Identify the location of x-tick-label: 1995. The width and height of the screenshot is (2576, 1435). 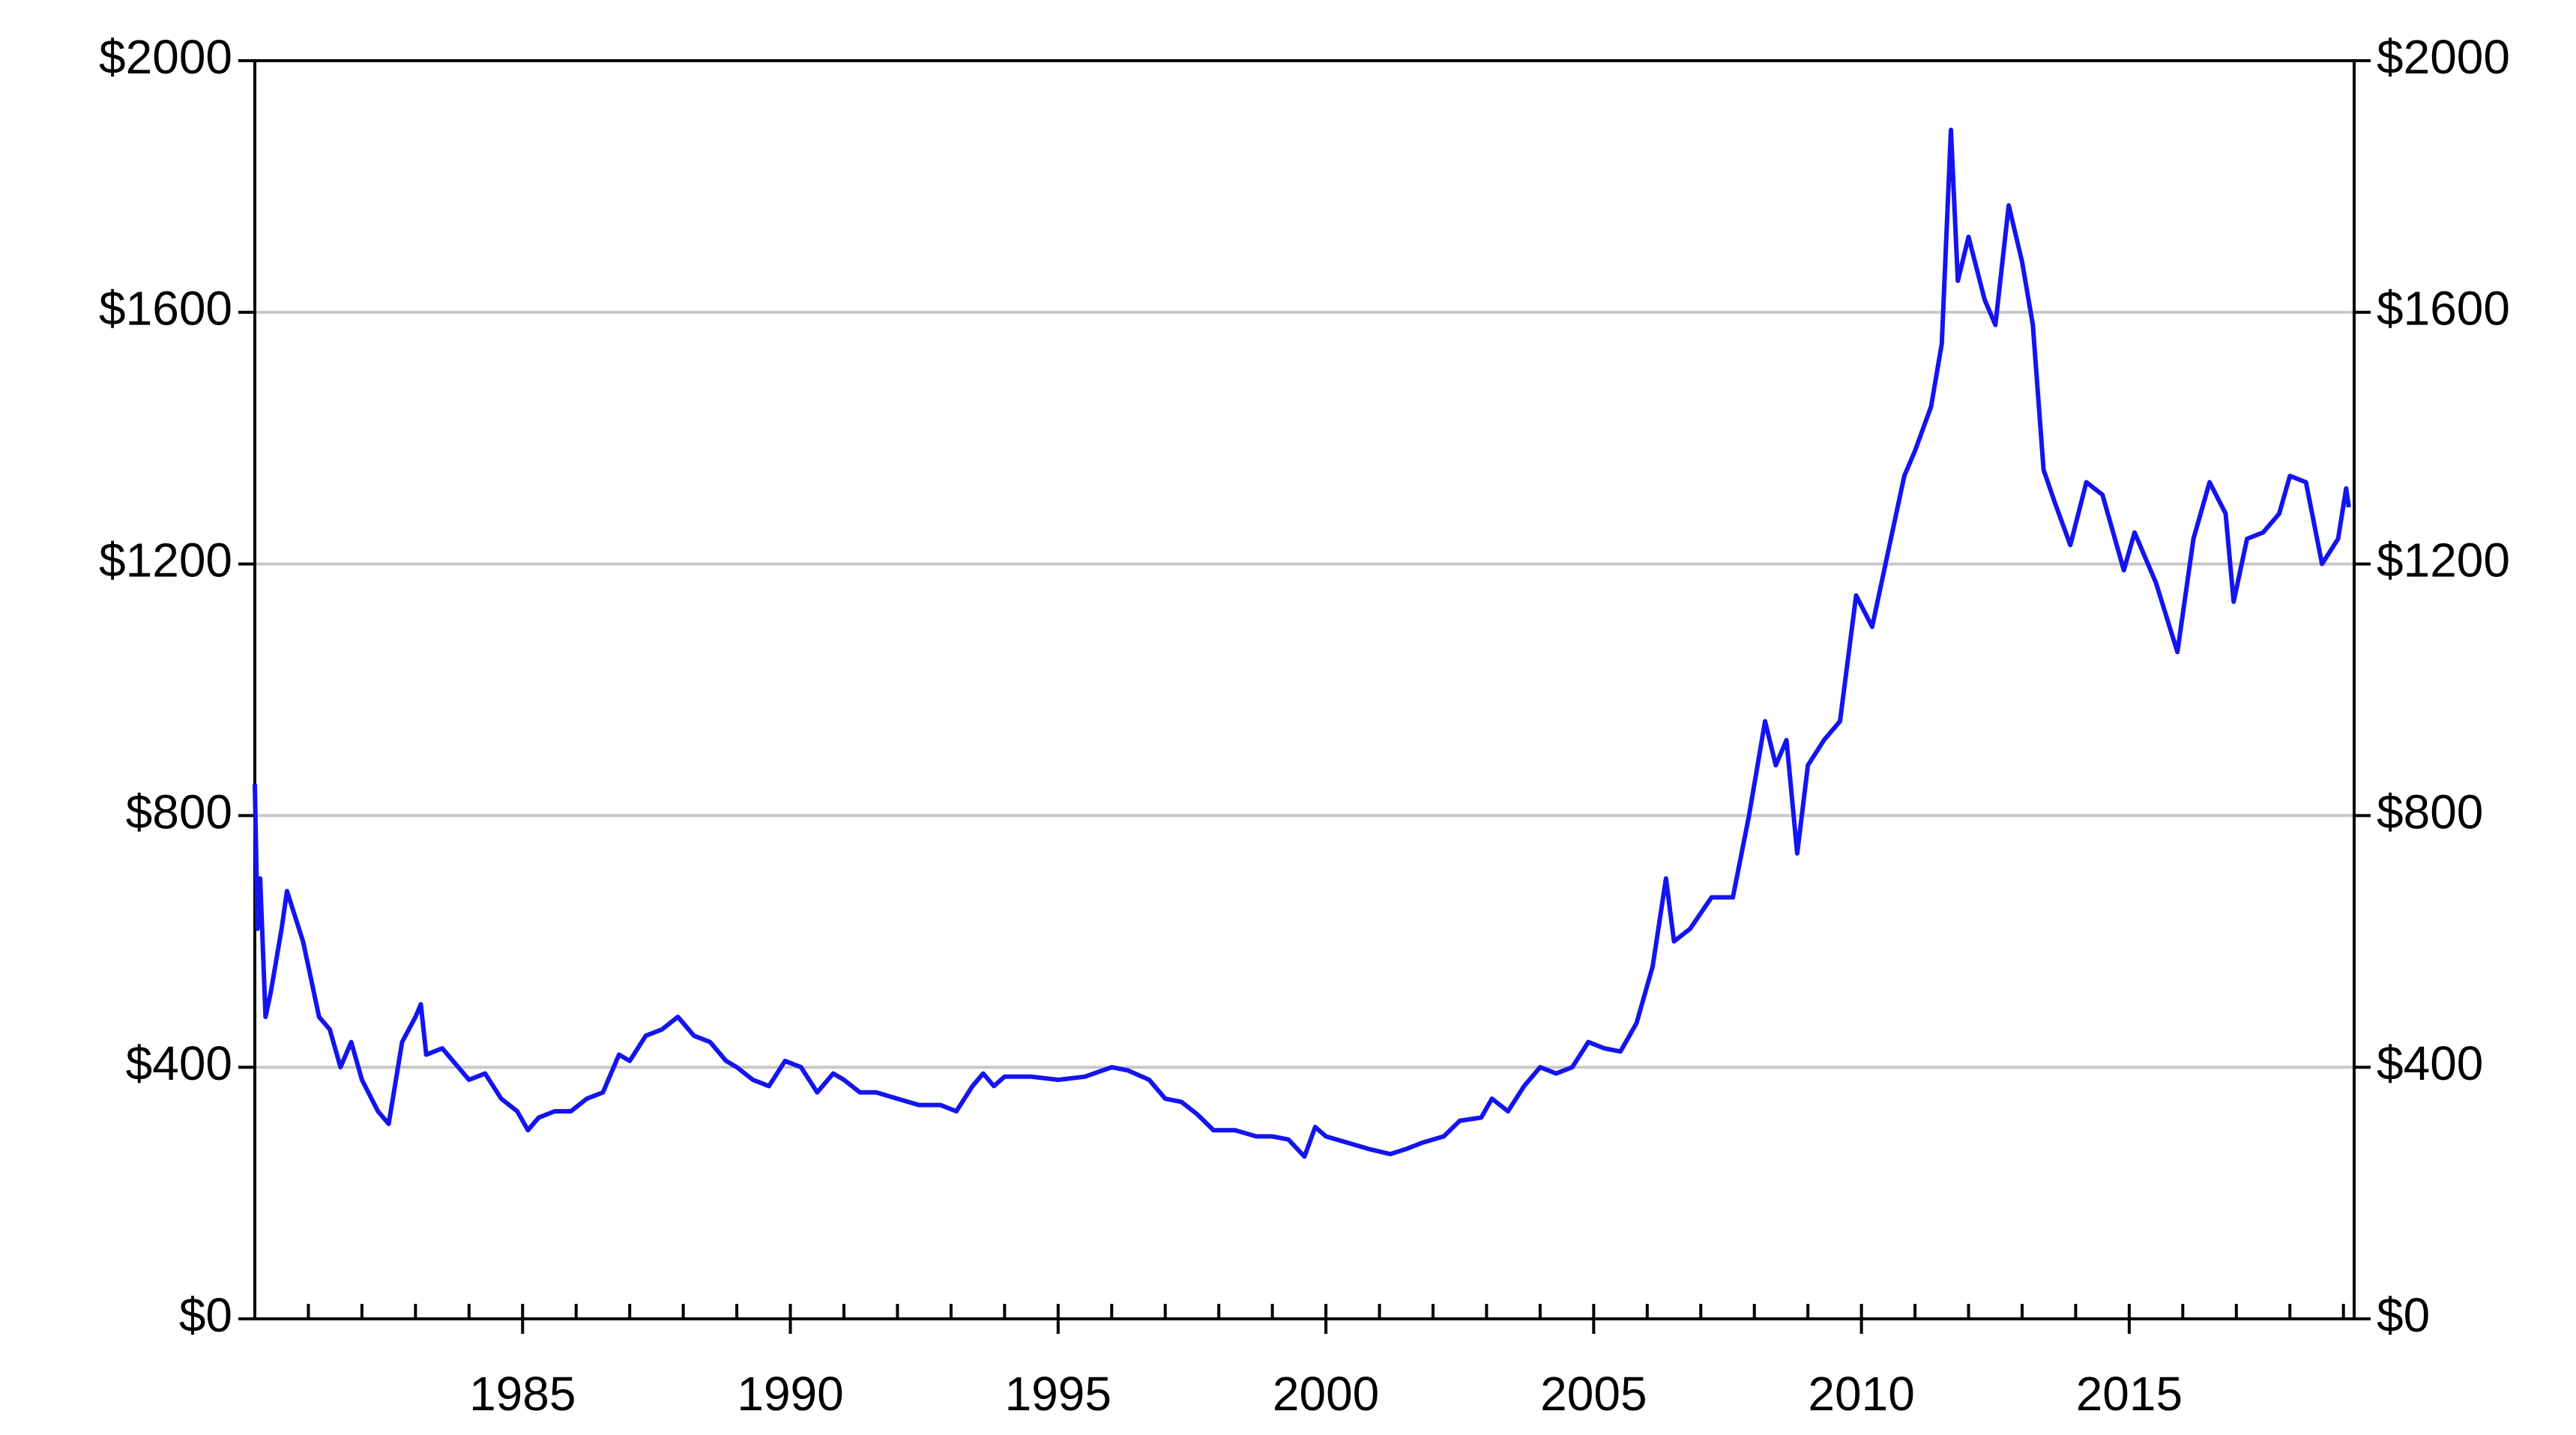
(1058, 1394).